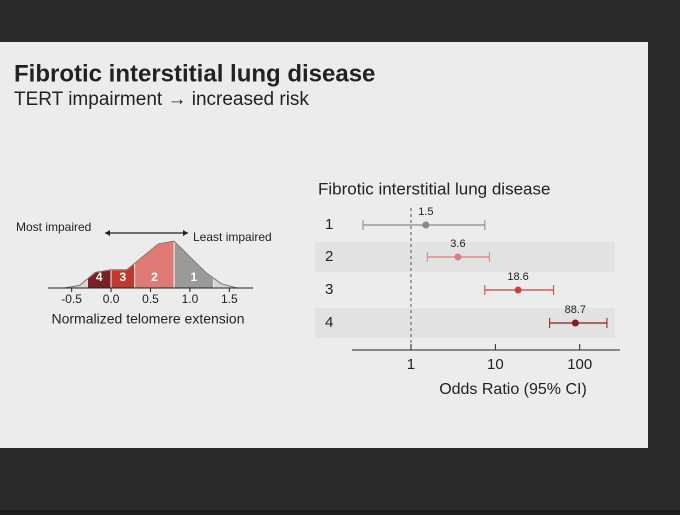 The width and height of the screenshot is (680, 515). What do you see at coordinates (513, 389) in the screenshot?
I see `x-axis-label: Odds Ratio (95% CI)` at bounding box center [513, 389].